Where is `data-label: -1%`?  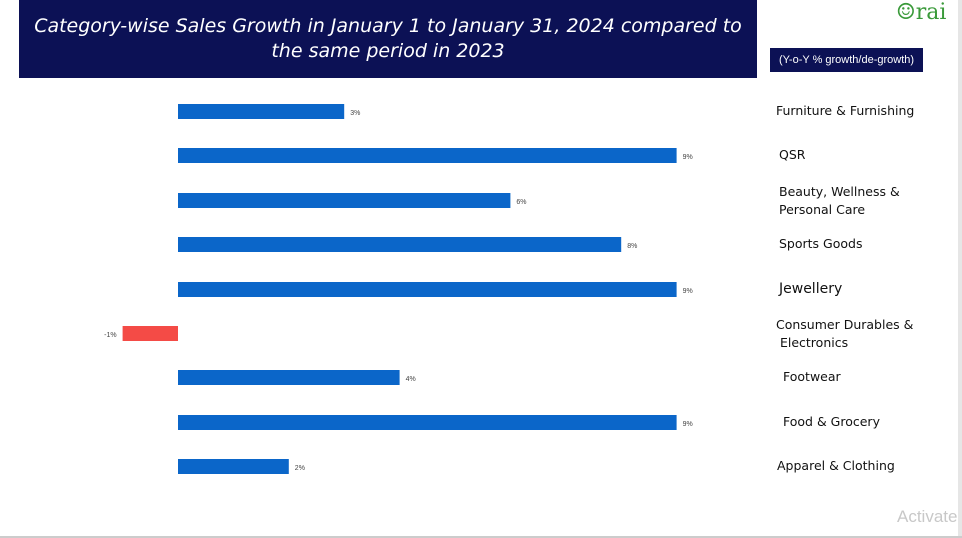
data-label: -1% is located at coordinates (110, 335).